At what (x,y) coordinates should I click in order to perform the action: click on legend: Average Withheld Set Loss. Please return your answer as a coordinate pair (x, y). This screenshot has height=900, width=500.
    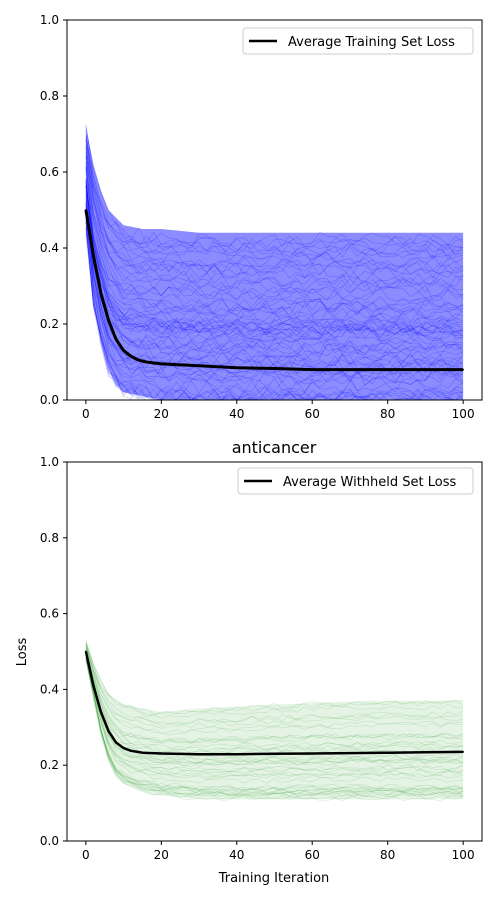
    Looking at the image, I should click on (355, 481).